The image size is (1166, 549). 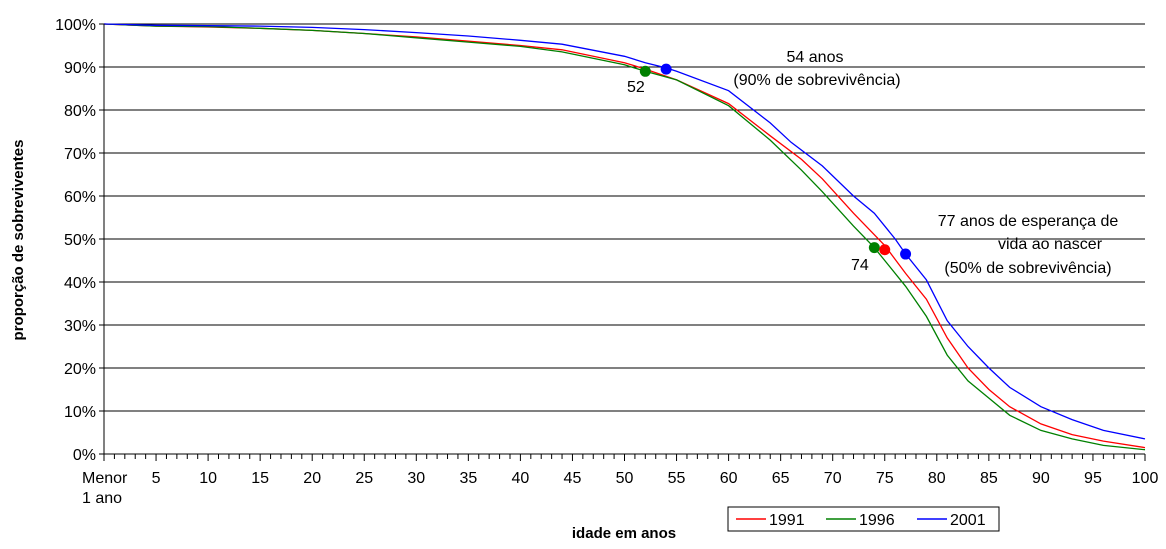 I want to click on x-tick-label: 20, so click(x=312, y=478).